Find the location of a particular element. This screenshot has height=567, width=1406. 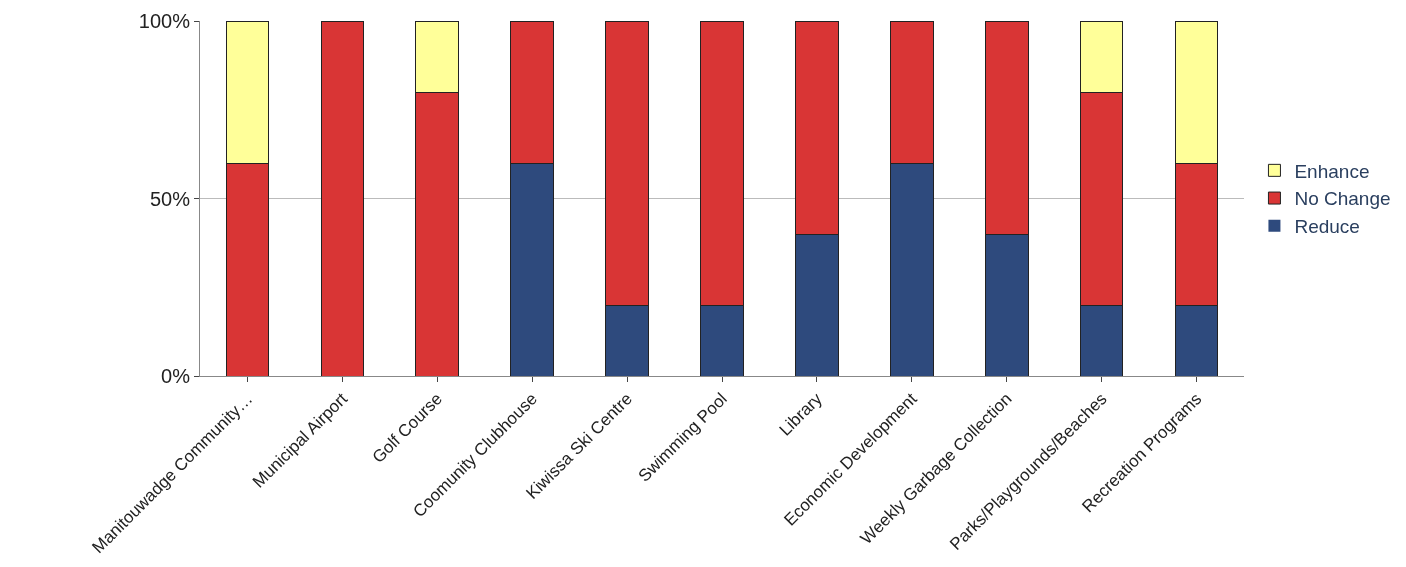

legend-label: Reduce is located at coordinates (1327, 227).